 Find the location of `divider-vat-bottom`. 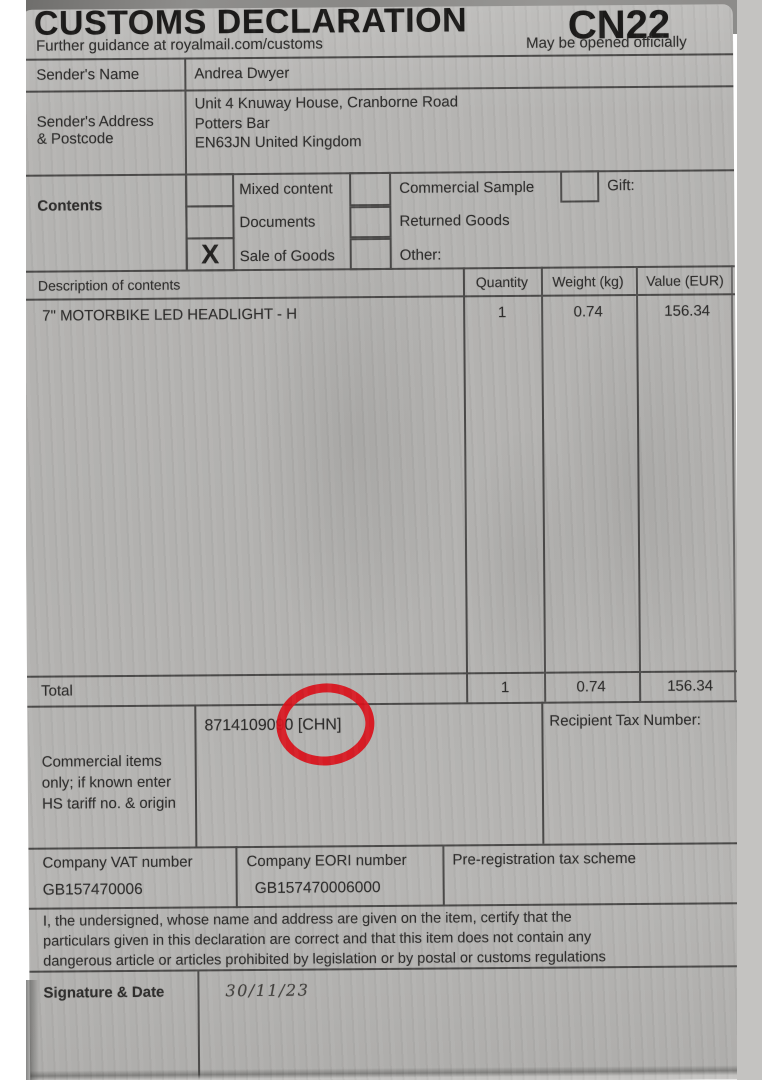

divider-vat-bottom is located at coordinates (384, 906).